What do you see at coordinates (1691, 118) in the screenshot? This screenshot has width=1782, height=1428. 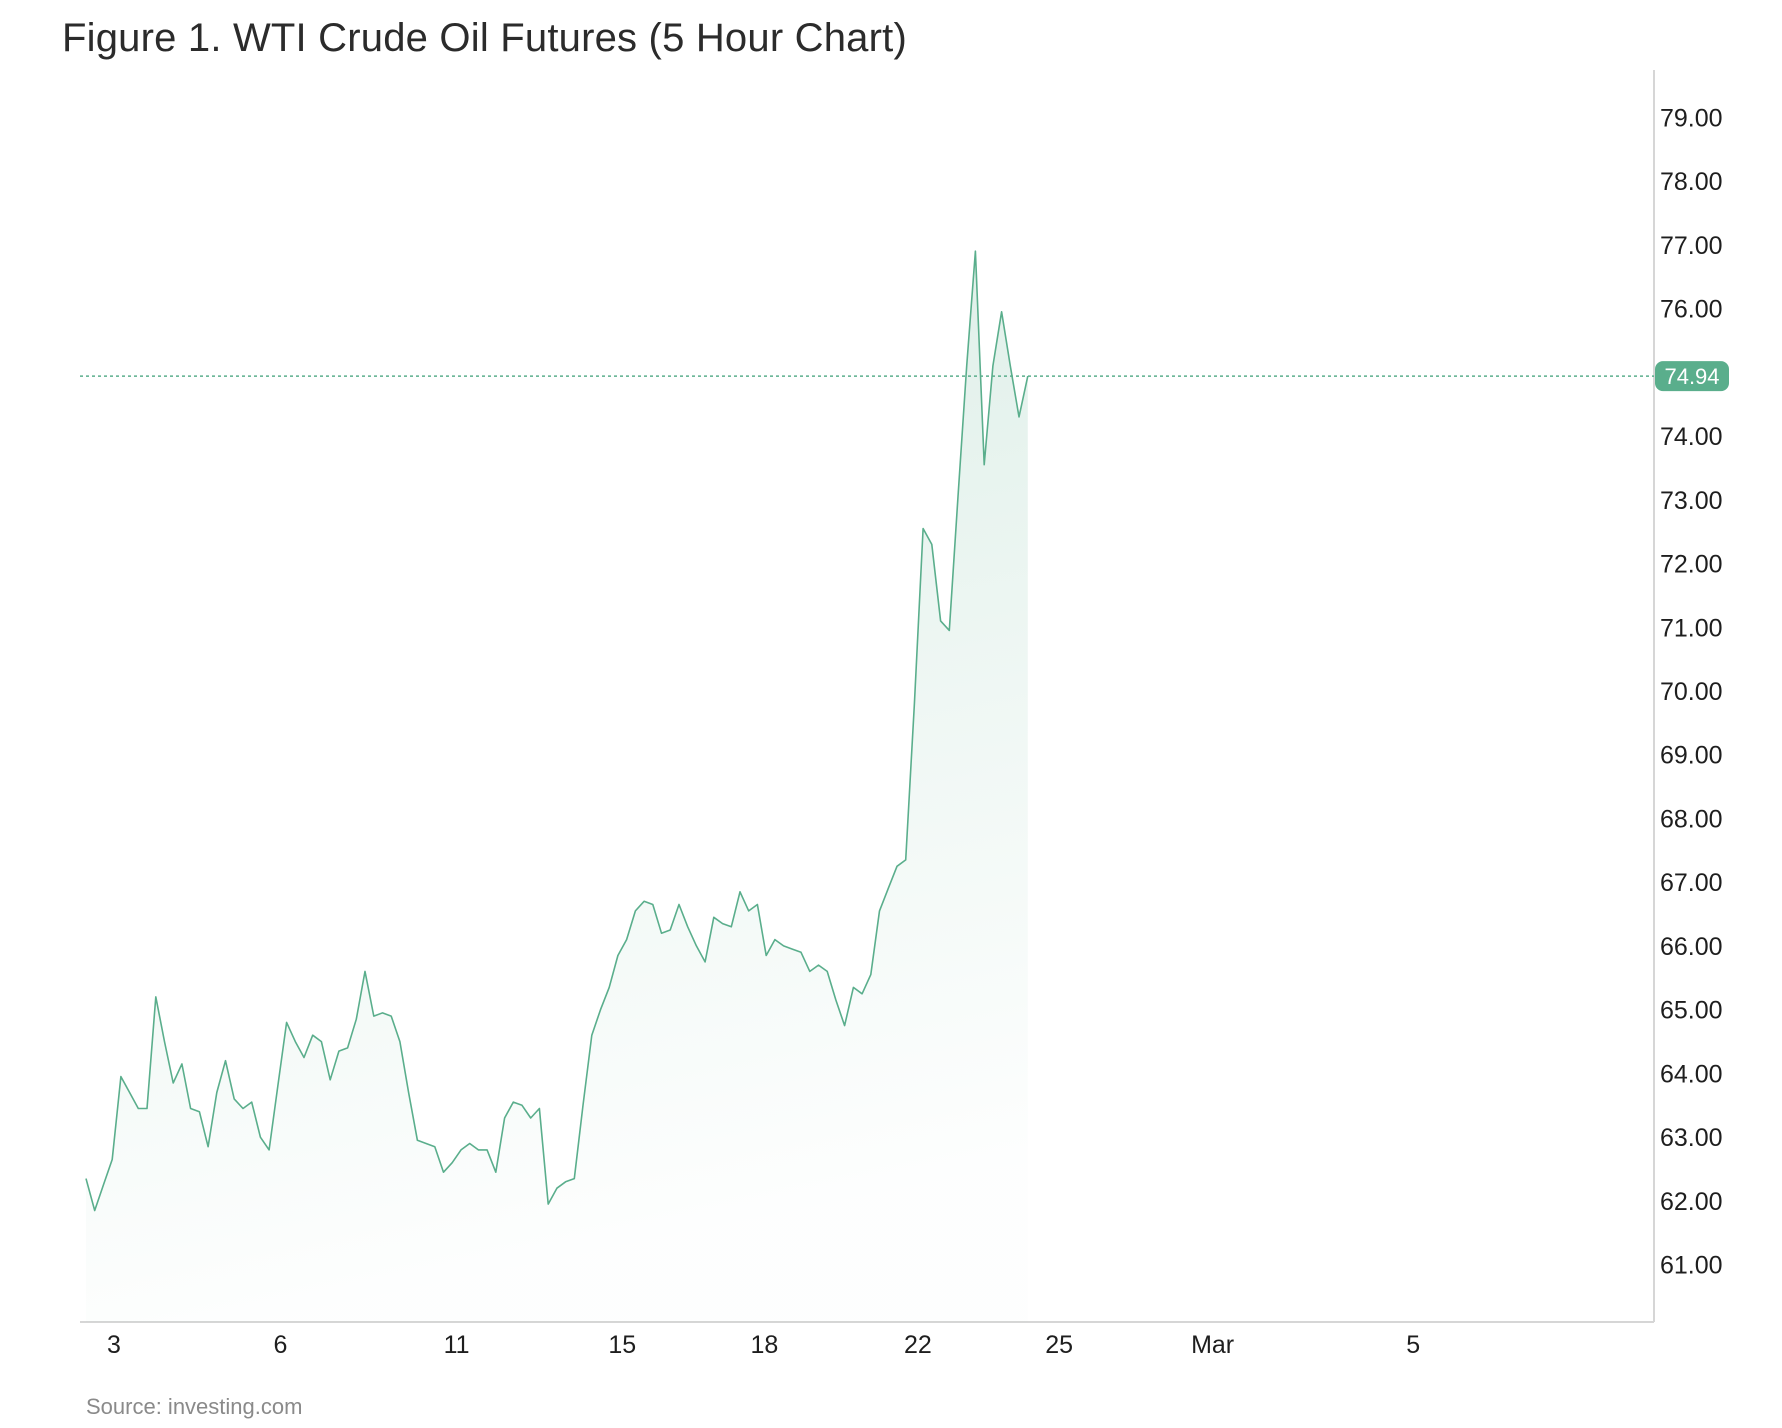 I see `y-tick-label: 79.00` at bounding box center [1691, 118].